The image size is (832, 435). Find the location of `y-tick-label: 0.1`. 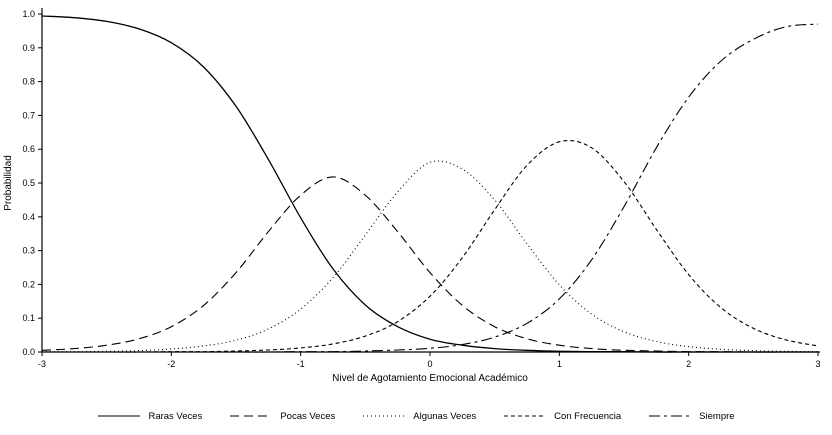

y-tick-label: 0.1 is located at coordinates (28, 318).